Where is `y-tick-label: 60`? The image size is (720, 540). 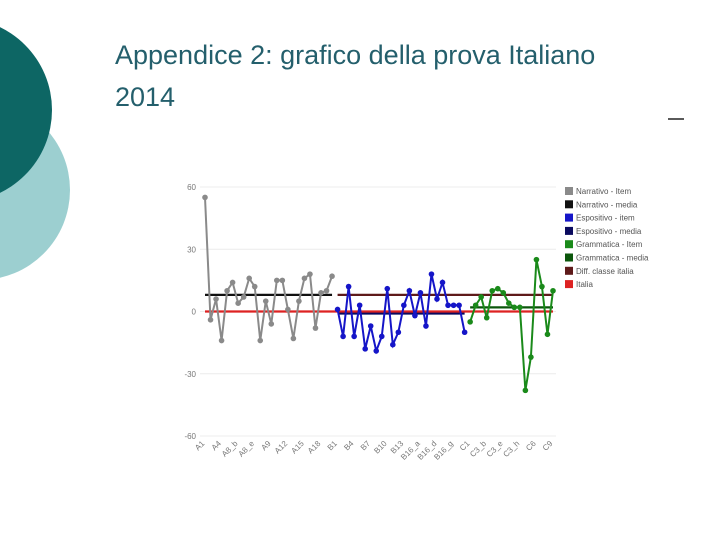
y-tick-label: 60 is located at coordinates (191, 187).